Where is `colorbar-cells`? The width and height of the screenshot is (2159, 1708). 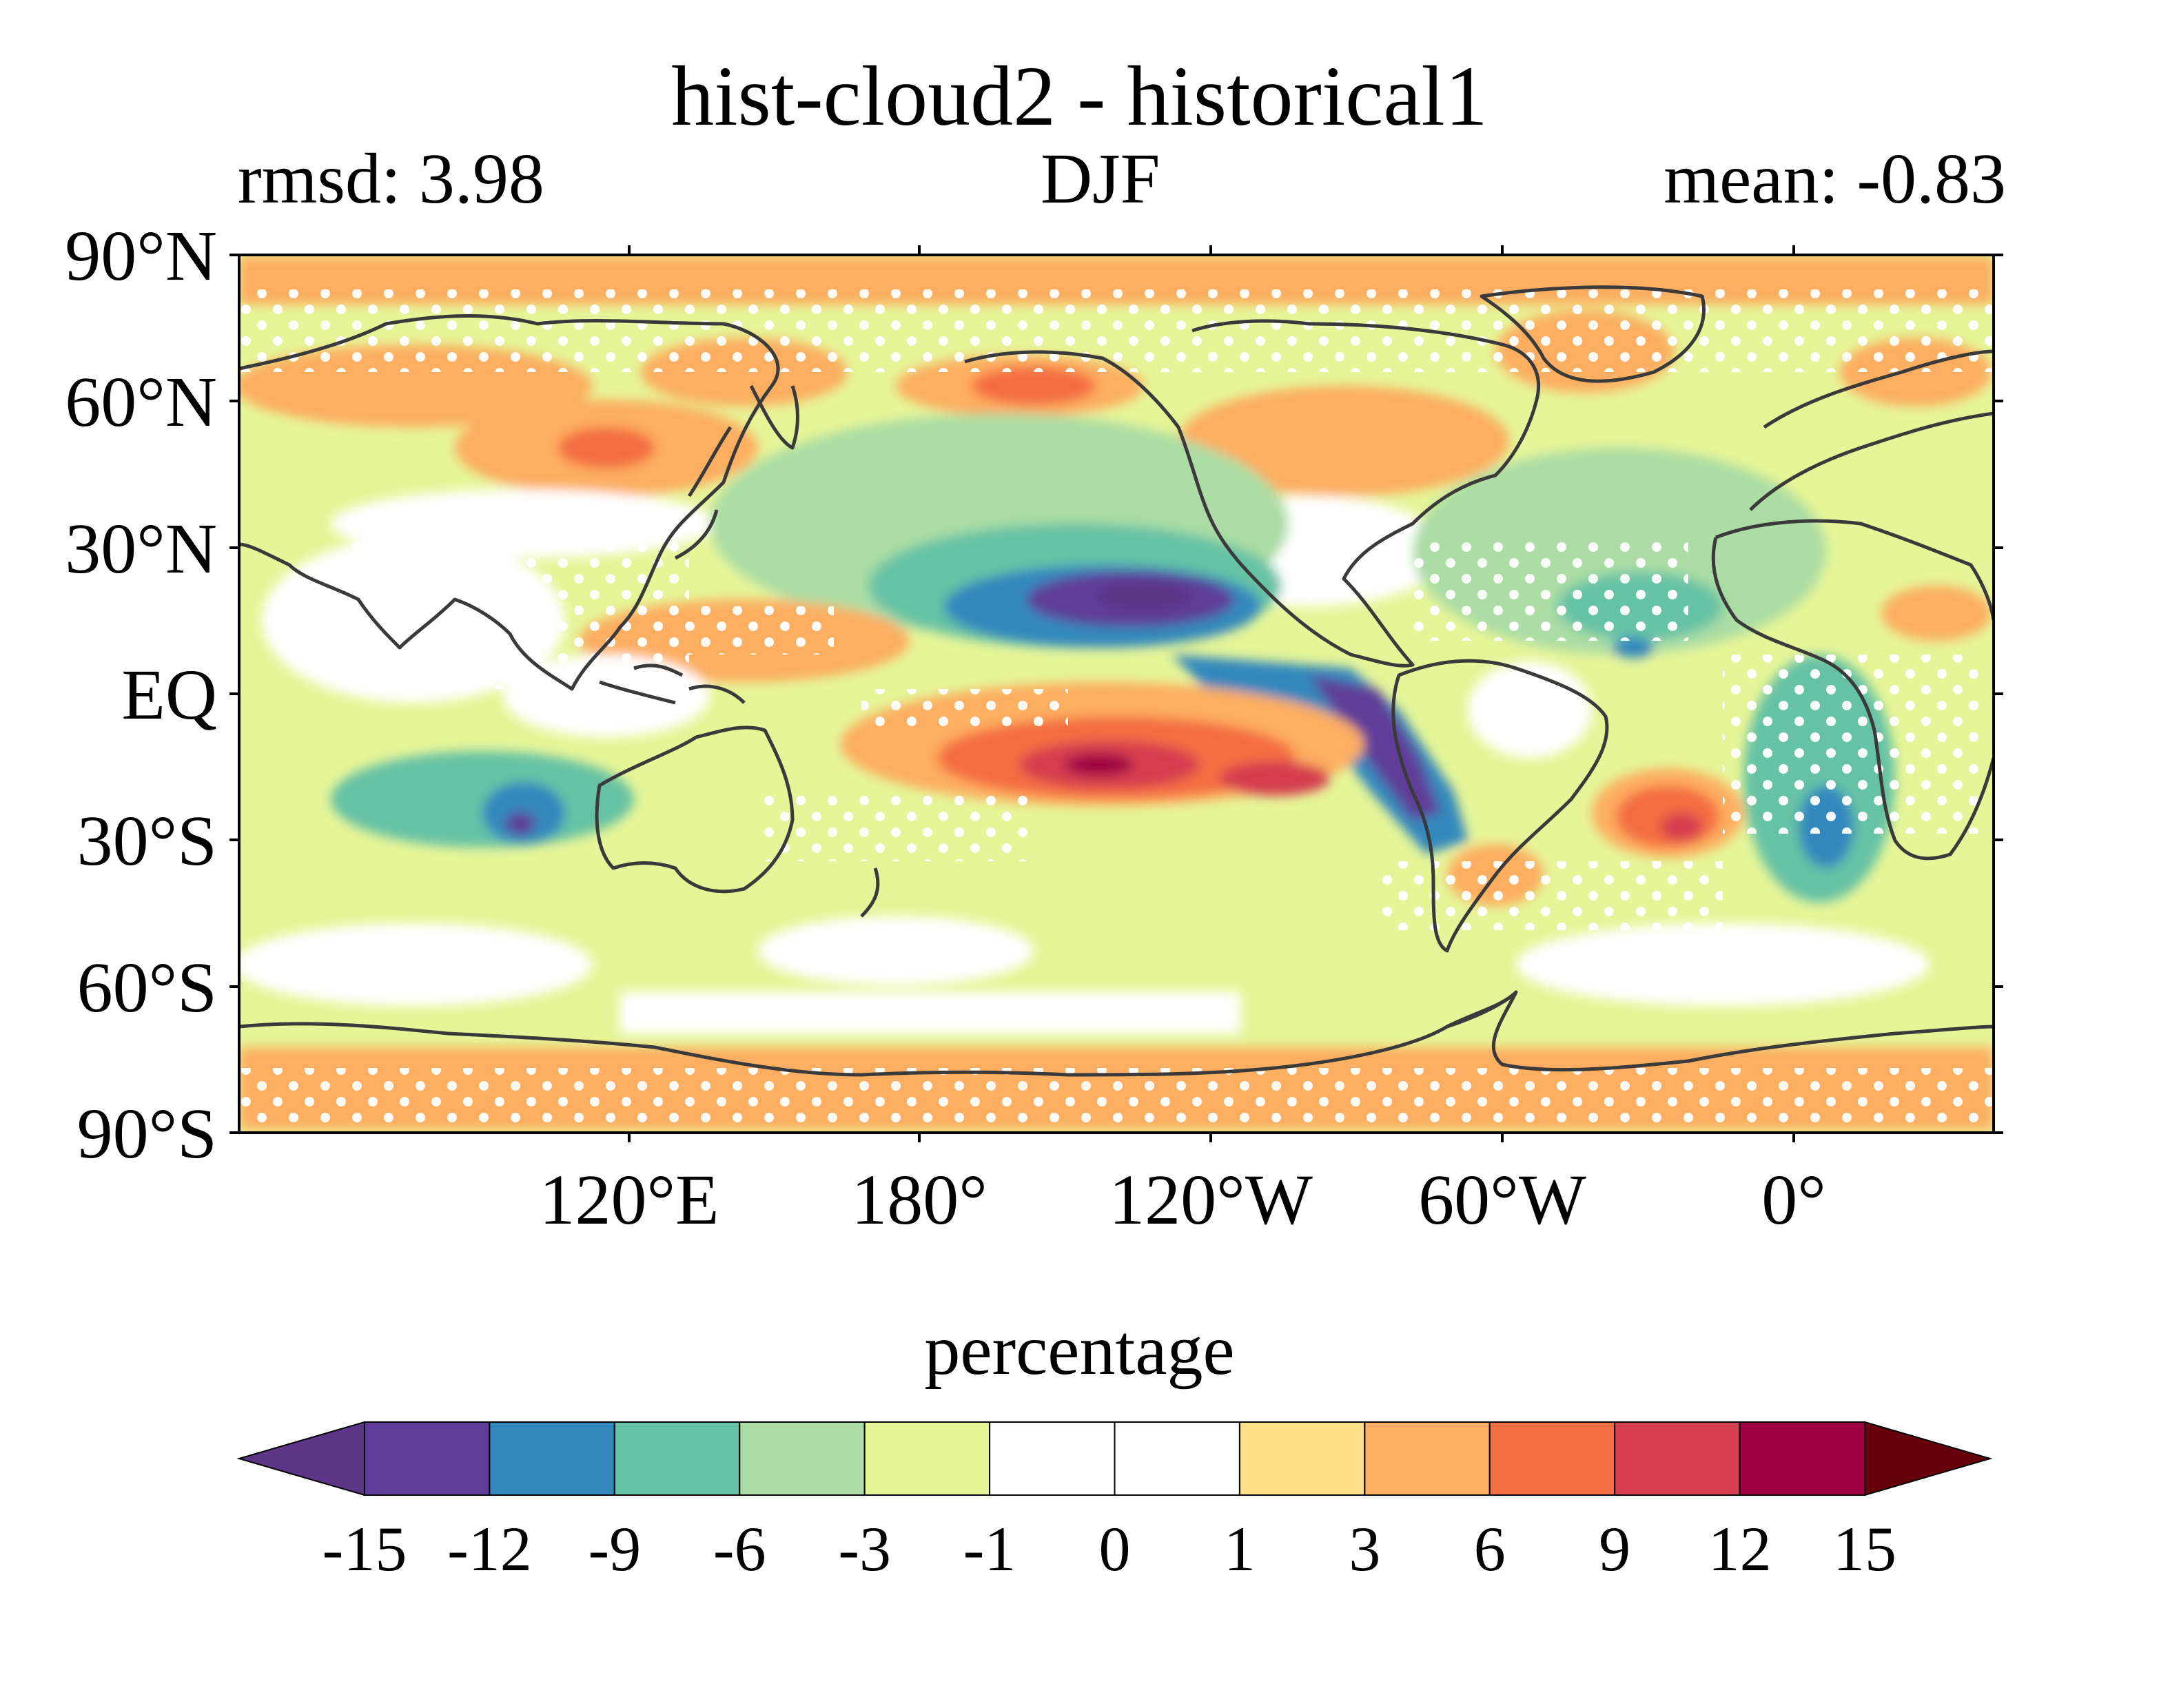 colorbar-cells is located at coordinates (1114, 1458).